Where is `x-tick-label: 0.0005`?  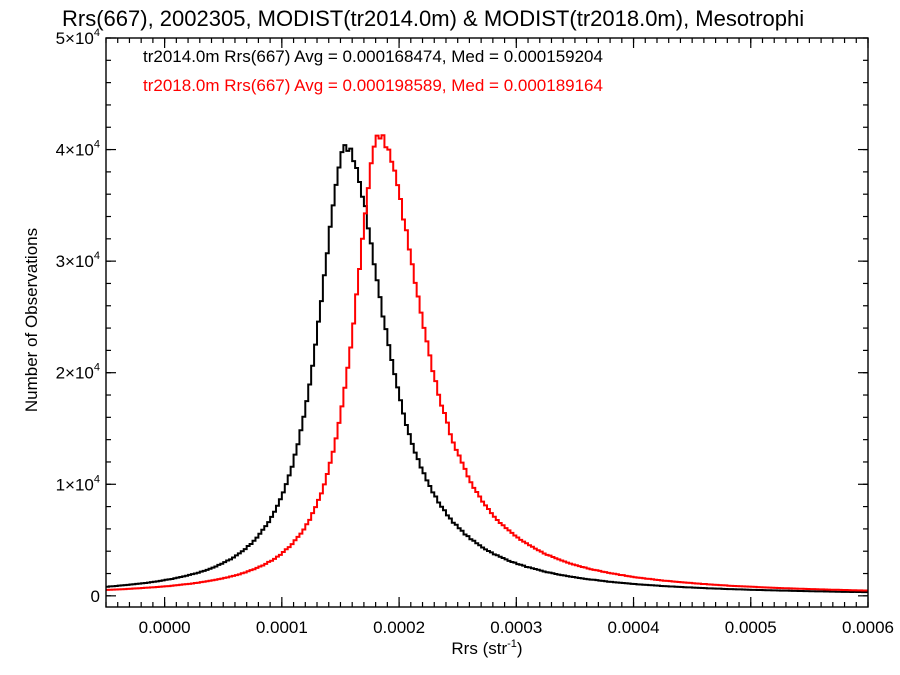
x-tick-label: 0.0005 is located at coordinates (751, 627).